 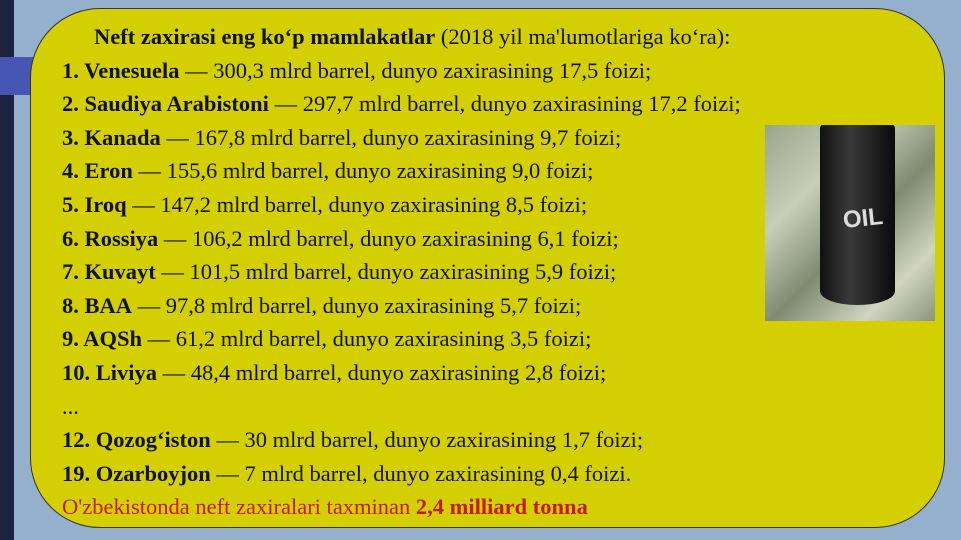 I want to click on footer-text: O'zbekistonda neft zaxiralari taxminan, so click(x=239, y=507).